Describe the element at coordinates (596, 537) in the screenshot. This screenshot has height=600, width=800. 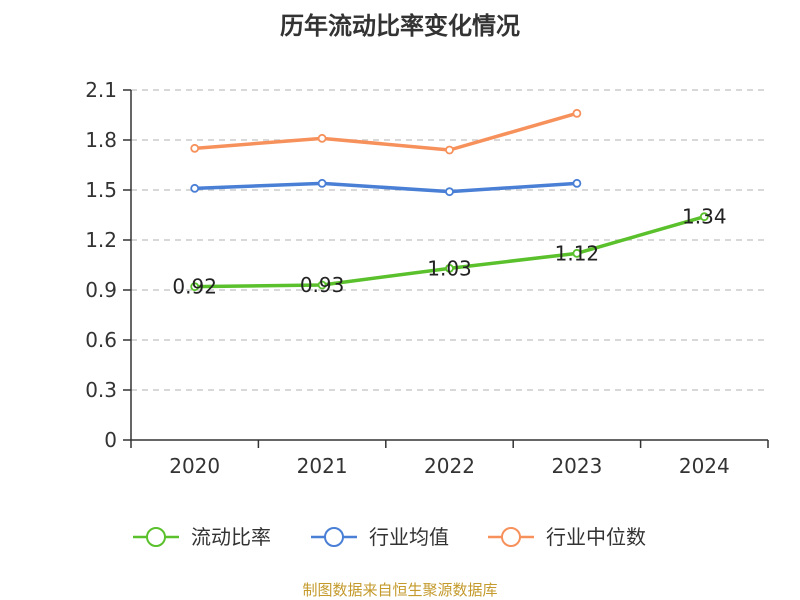
I see `legend-label: 行业中位数` at that location.